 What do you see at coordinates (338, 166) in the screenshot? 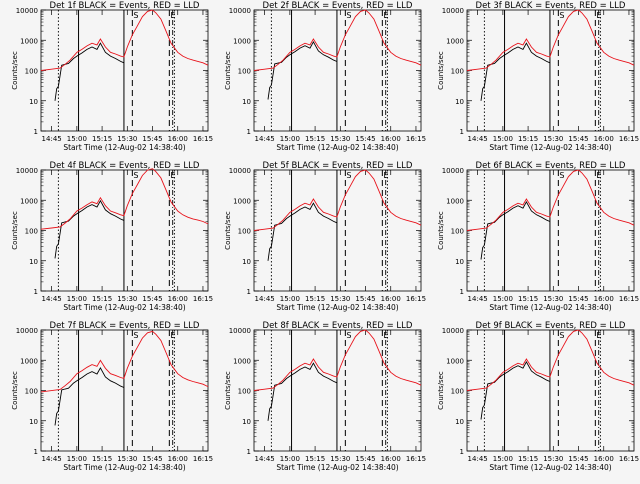
I see `panel-title: Det 5f BLACK = Events, RED = LLD` at bounding box center [338, 166].